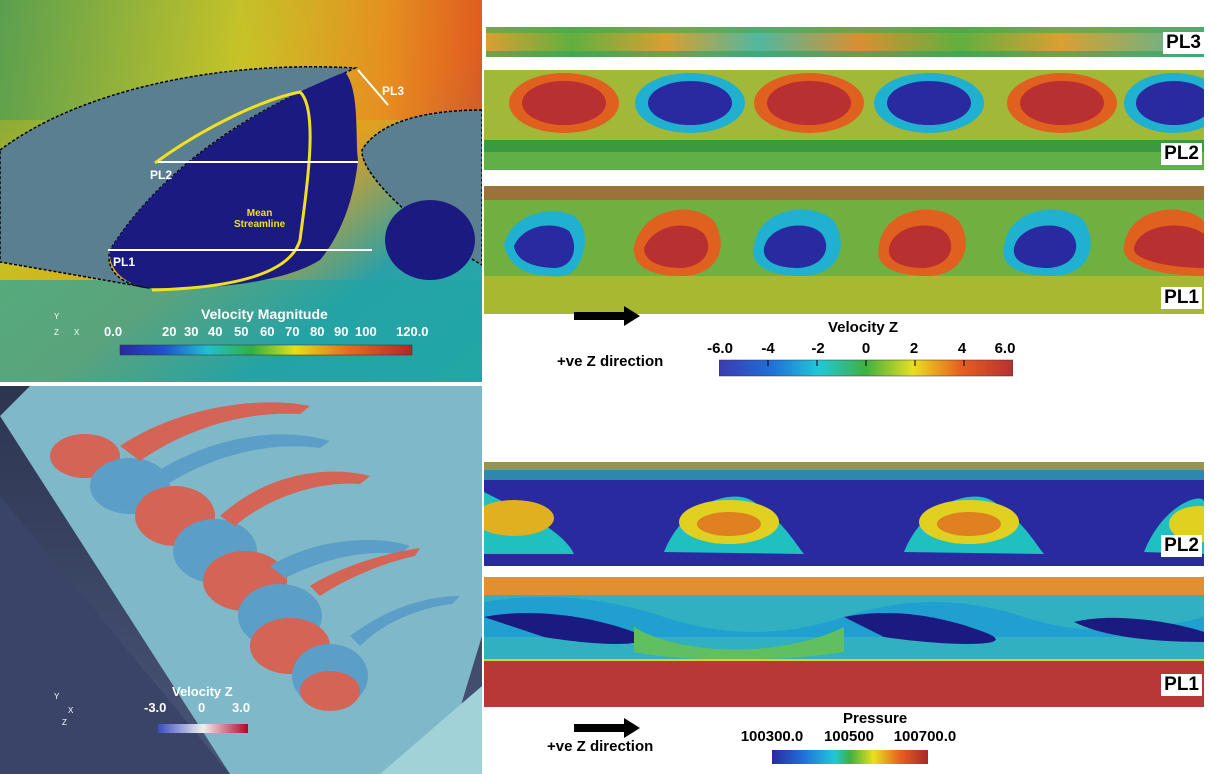 The width and height of the screenshot is (1211, 774). Describe the element at coordinates (768, 348) in the screenshot. I see `vz-tick-1: -4` at that location.